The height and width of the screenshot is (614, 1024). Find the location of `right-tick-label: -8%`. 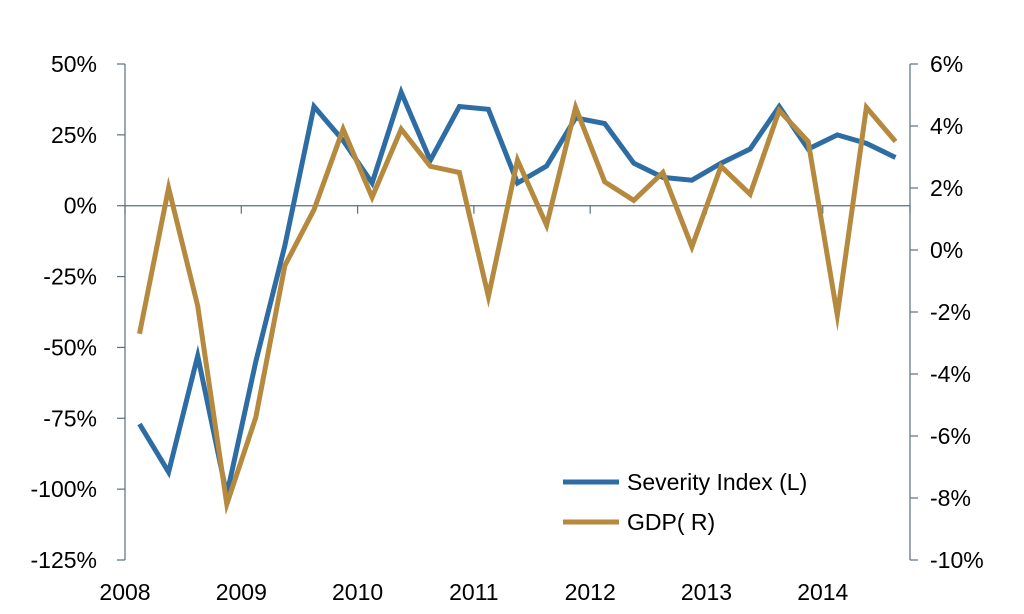

right-tick-label: -8% is located at coordinates (950, 498).